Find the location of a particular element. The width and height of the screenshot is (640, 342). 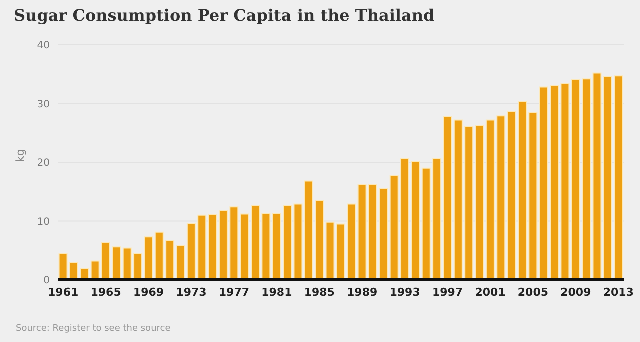

y-tick-label: 40 is located at coordinates (43, 46).